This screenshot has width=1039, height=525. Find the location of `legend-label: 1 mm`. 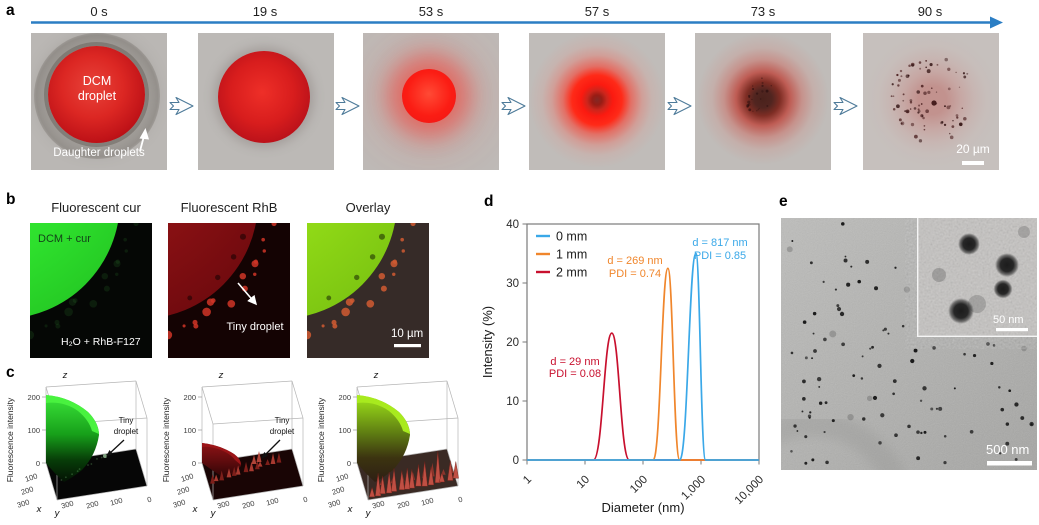

legend-label: 1 mm is located at coordinates (571, 255).